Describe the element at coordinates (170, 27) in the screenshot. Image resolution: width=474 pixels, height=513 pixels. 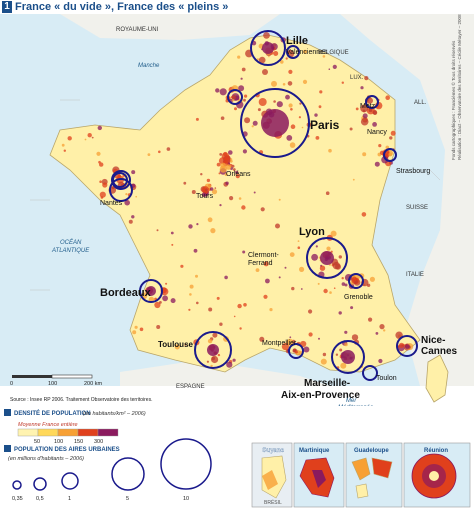
I see `uk-land` at that location.